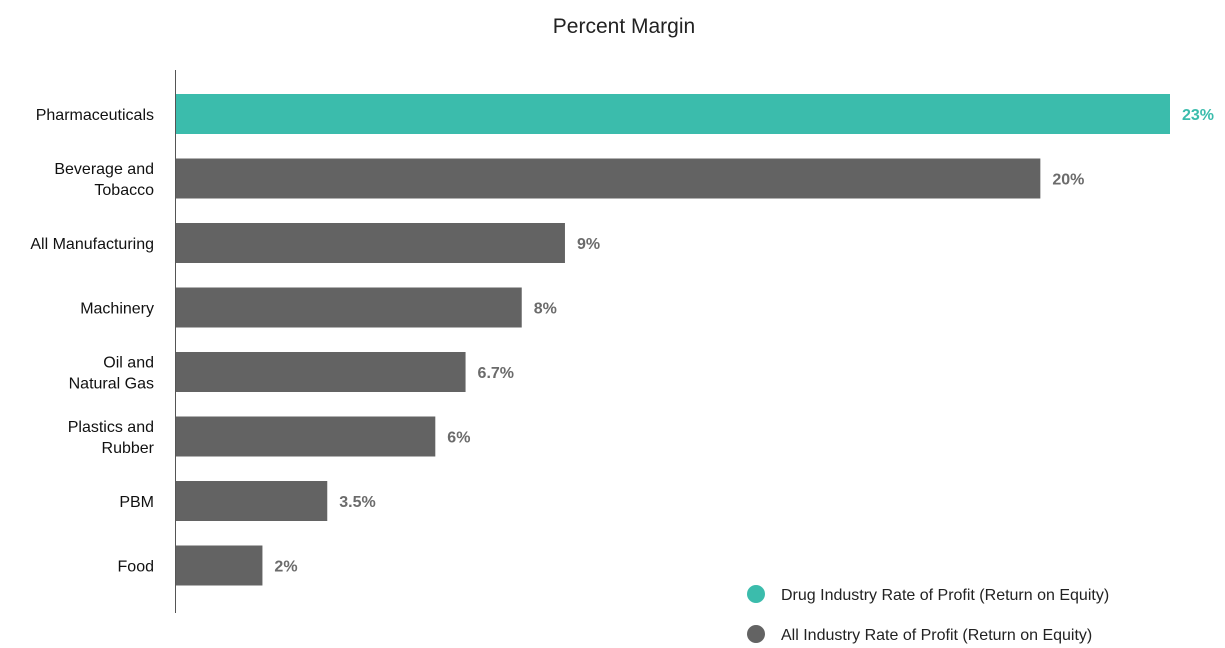 The width and height of the screenshot is (1225, 648). What do you see at coordinates (104, 169) in the screenshot?
I see `category-label-line: Beverage and` at bounding box center [104, 169].